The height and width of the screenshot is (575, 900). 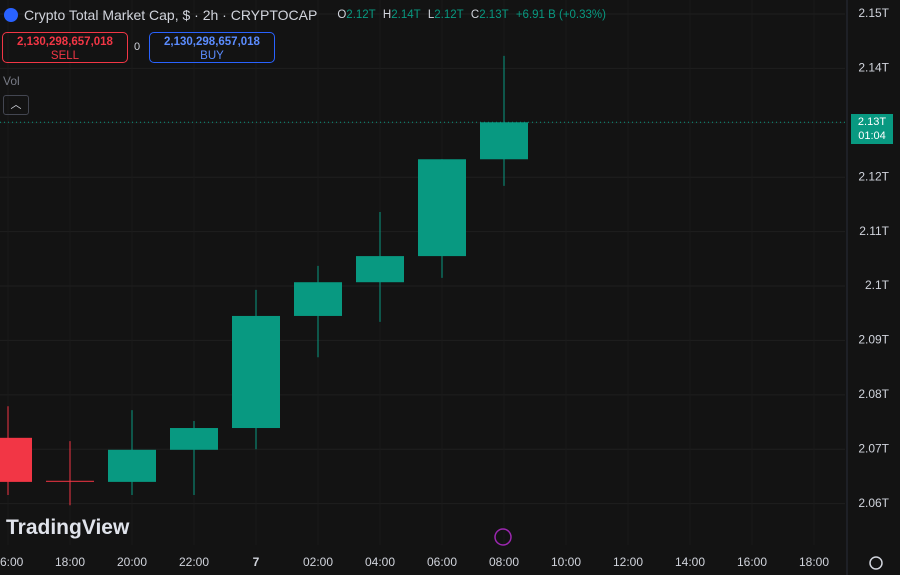 What do you see at coordinates (872, 129) in the screenshot?
I see `price-tag: 2.13T 01:04` at bounding box center [872, 129].